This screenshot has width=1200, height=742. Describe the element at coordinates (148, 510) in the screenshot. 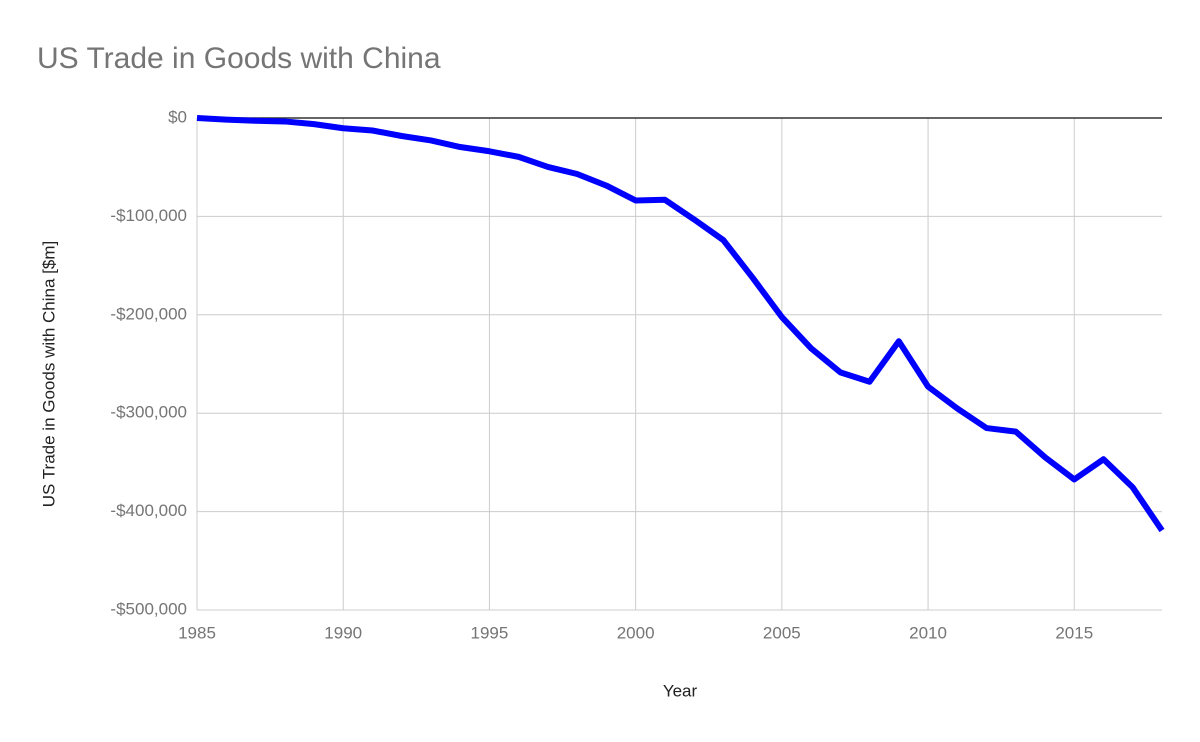

I see `y-tick-label: -$400,000` at that location.